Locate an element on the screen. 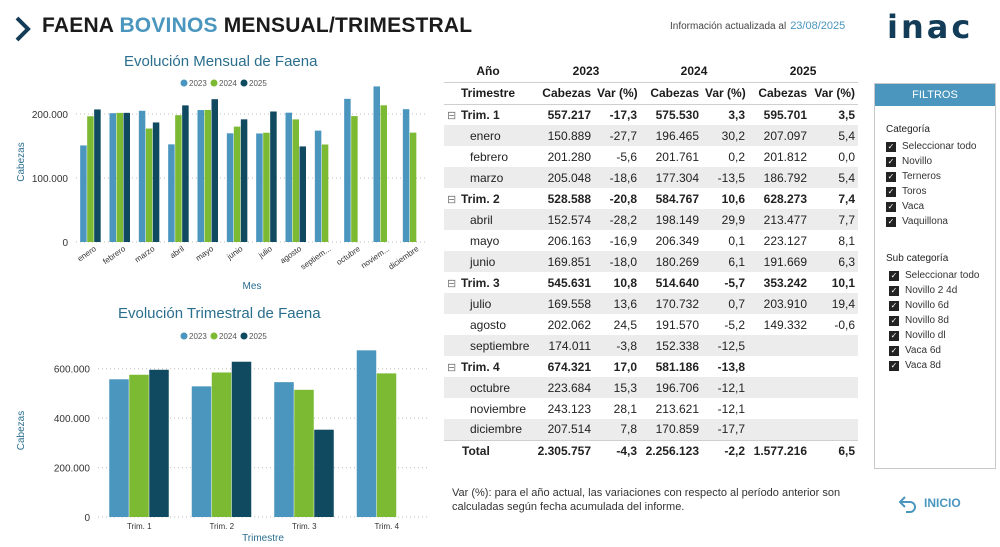 This screenshot has width=1000, height=547. filter-option: ✓ Vaca 6d is located at coordinates (942, 350).